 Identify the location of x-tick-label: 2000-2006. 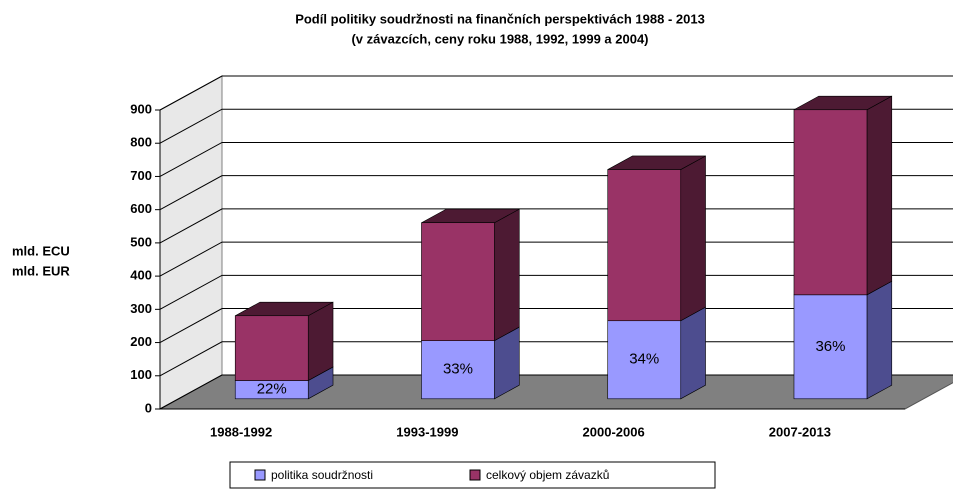
(614, 431).